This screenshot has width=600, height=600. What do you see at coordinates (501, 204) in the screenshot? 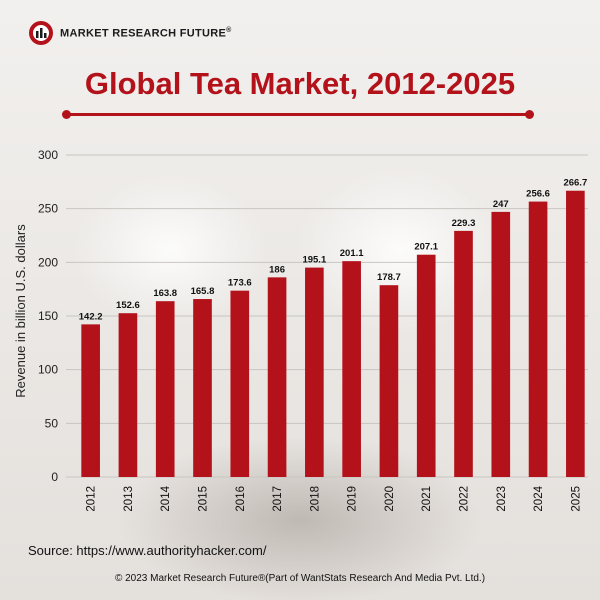
I see `data-label: 247` at bounding box center [501, 204].